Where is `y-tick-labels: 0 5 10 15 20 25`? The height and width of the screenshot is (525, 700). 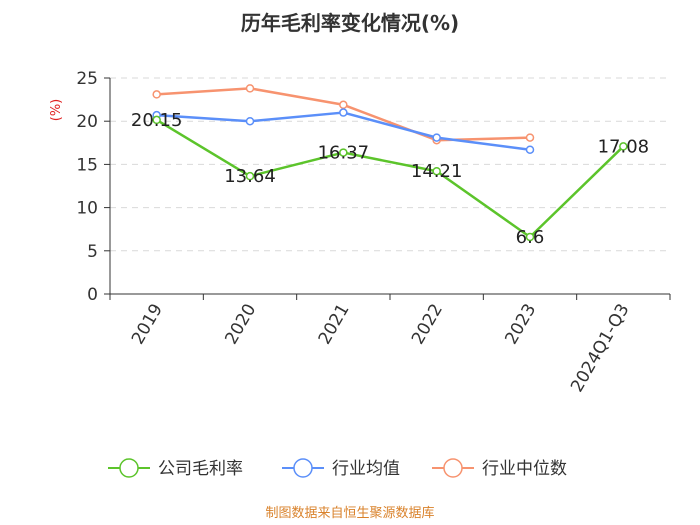 y-tick-labels: 0 5 10 15 20 25 is located at coordinates (87, 187).